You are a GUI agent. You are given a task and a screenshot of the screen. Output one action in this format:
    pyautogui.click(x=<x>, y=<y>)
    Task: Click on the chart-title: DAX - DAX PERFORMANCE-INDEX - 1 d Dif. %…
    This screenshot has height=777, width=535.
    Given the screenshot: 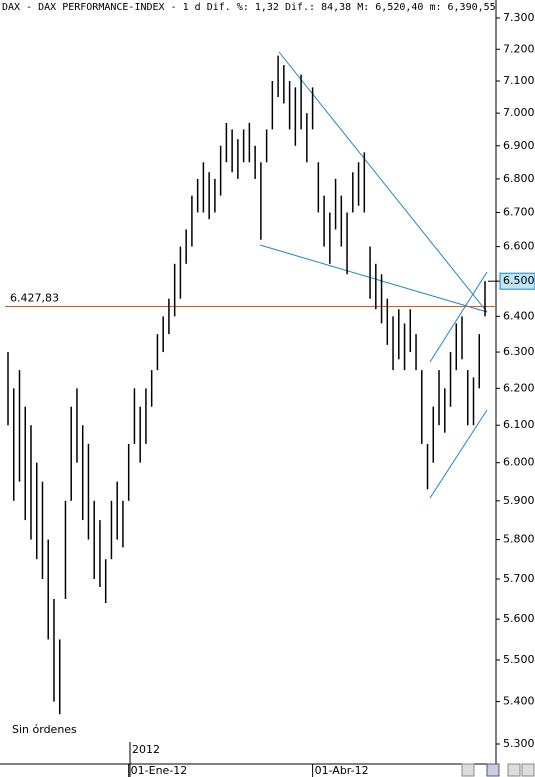 What is the action you would take?
    pyautogui.click(x=249, y=7)
    